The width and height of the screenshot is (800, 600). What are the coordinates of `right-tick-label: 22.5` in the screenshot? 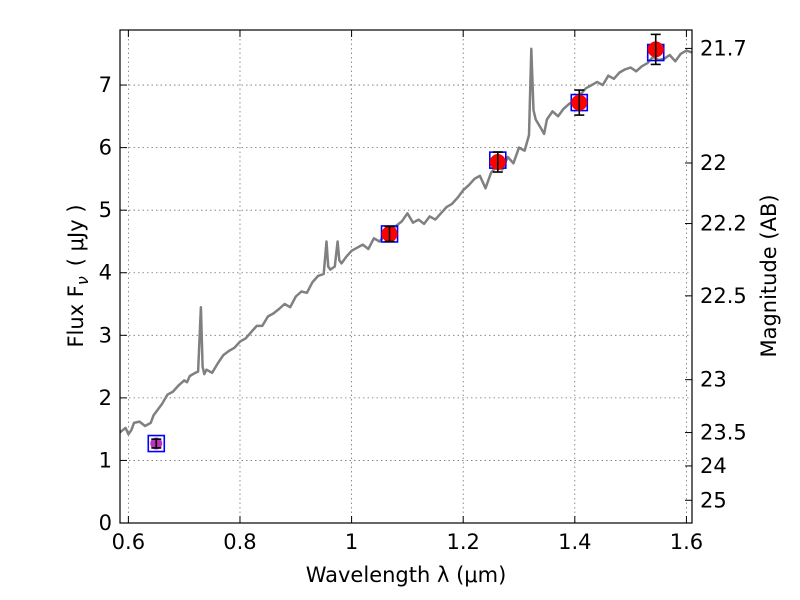 It's located at (723, 296).